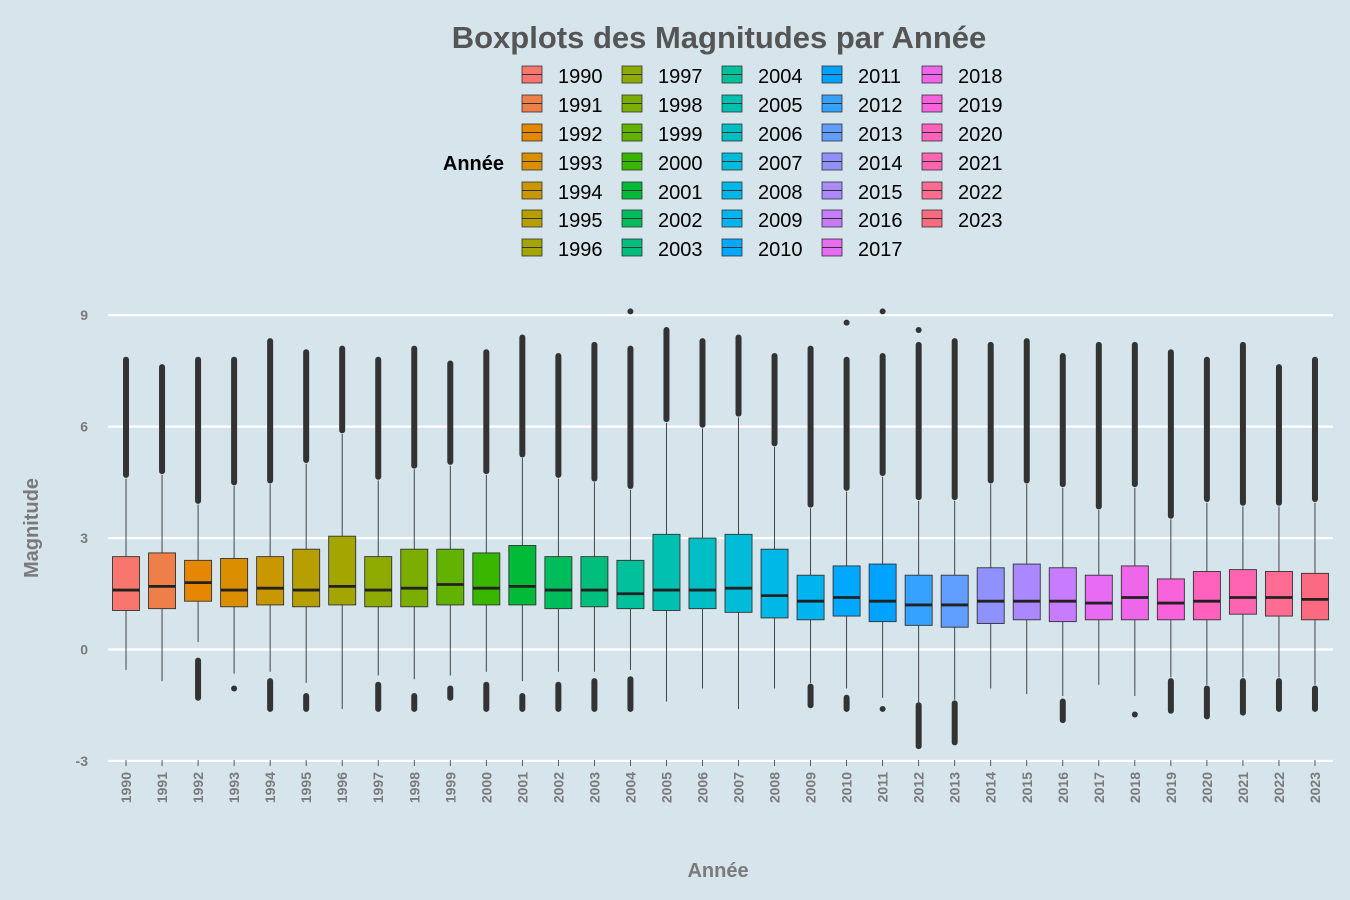 This screenshot has height=900, width=1350. I want to click on x-tick-label: 2001, so click(522, 787).